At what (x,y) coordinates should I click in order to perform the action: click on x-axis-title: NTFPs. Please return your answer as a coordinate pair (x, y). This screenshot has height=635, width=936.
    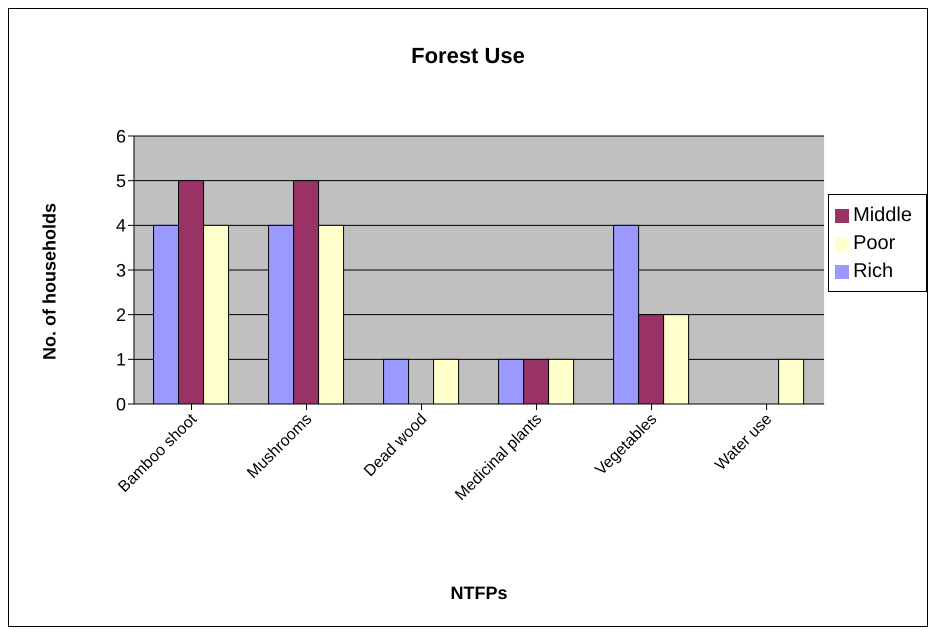
    Looking at the image, I should click on (479, 593).